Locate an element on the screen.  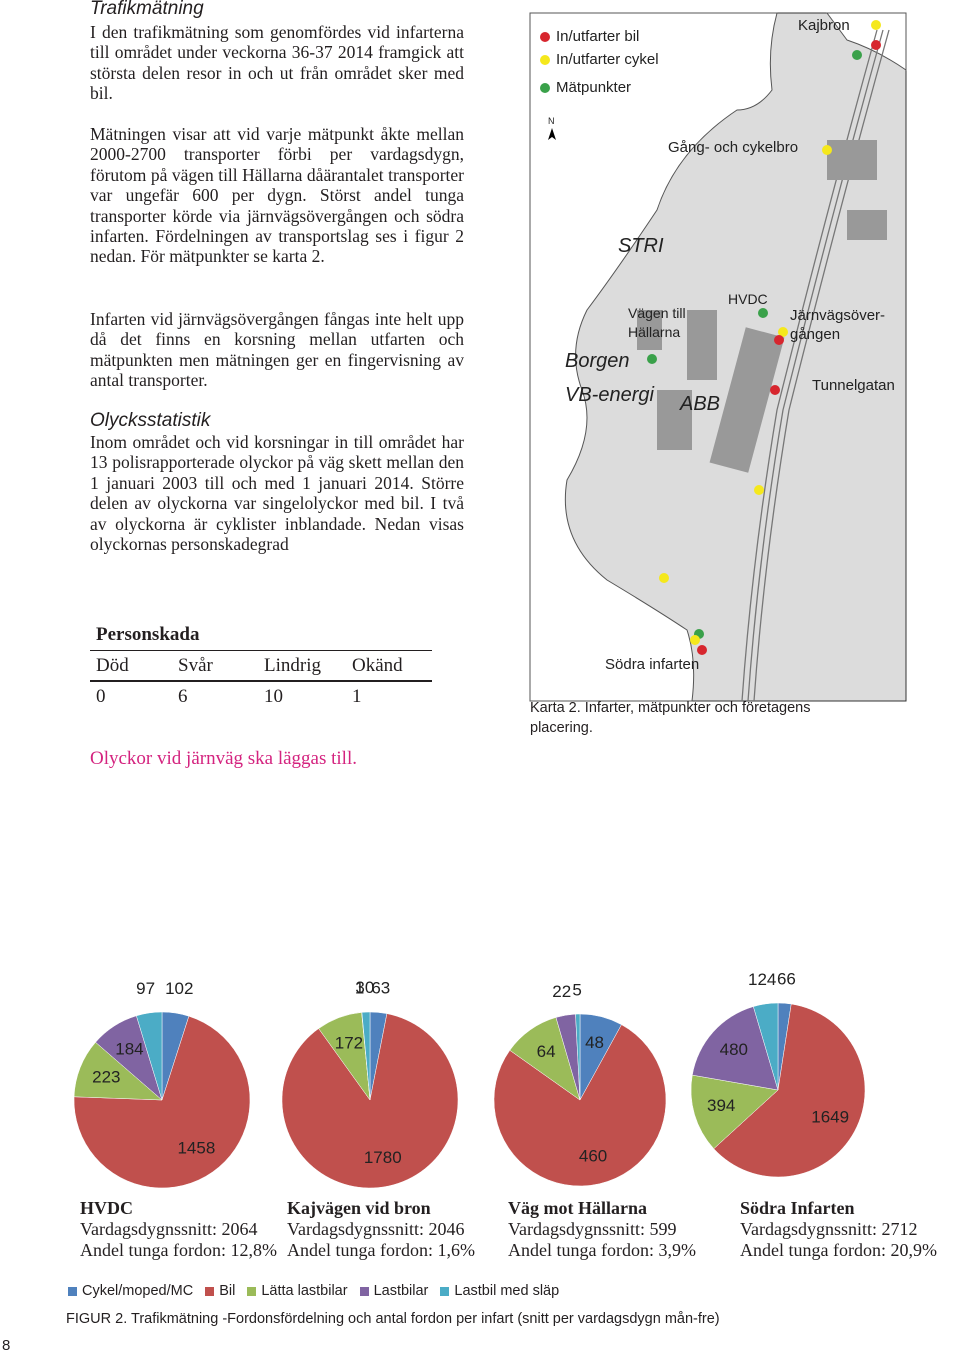
map-label: Borgen is located at coordinates (597, 361).